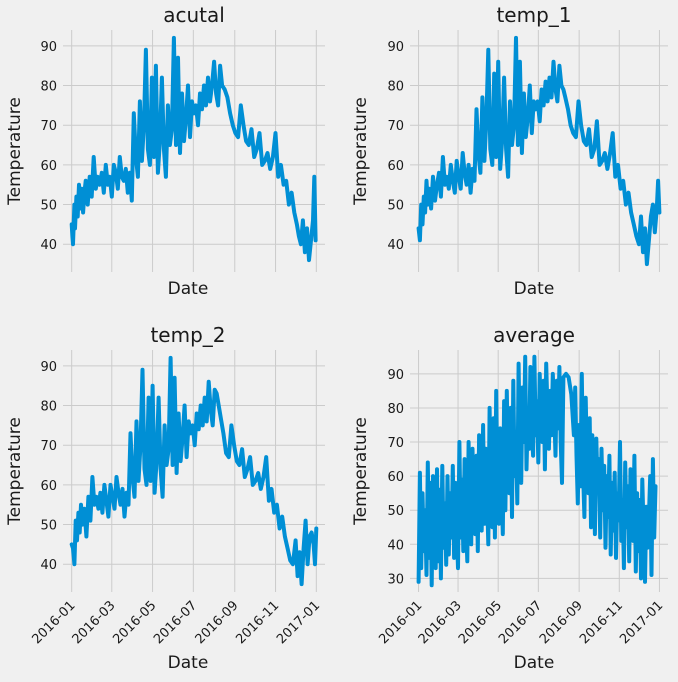  I want to click on y-tick-labels: 30 40 50 60 70 80 90, so click(395, 478).